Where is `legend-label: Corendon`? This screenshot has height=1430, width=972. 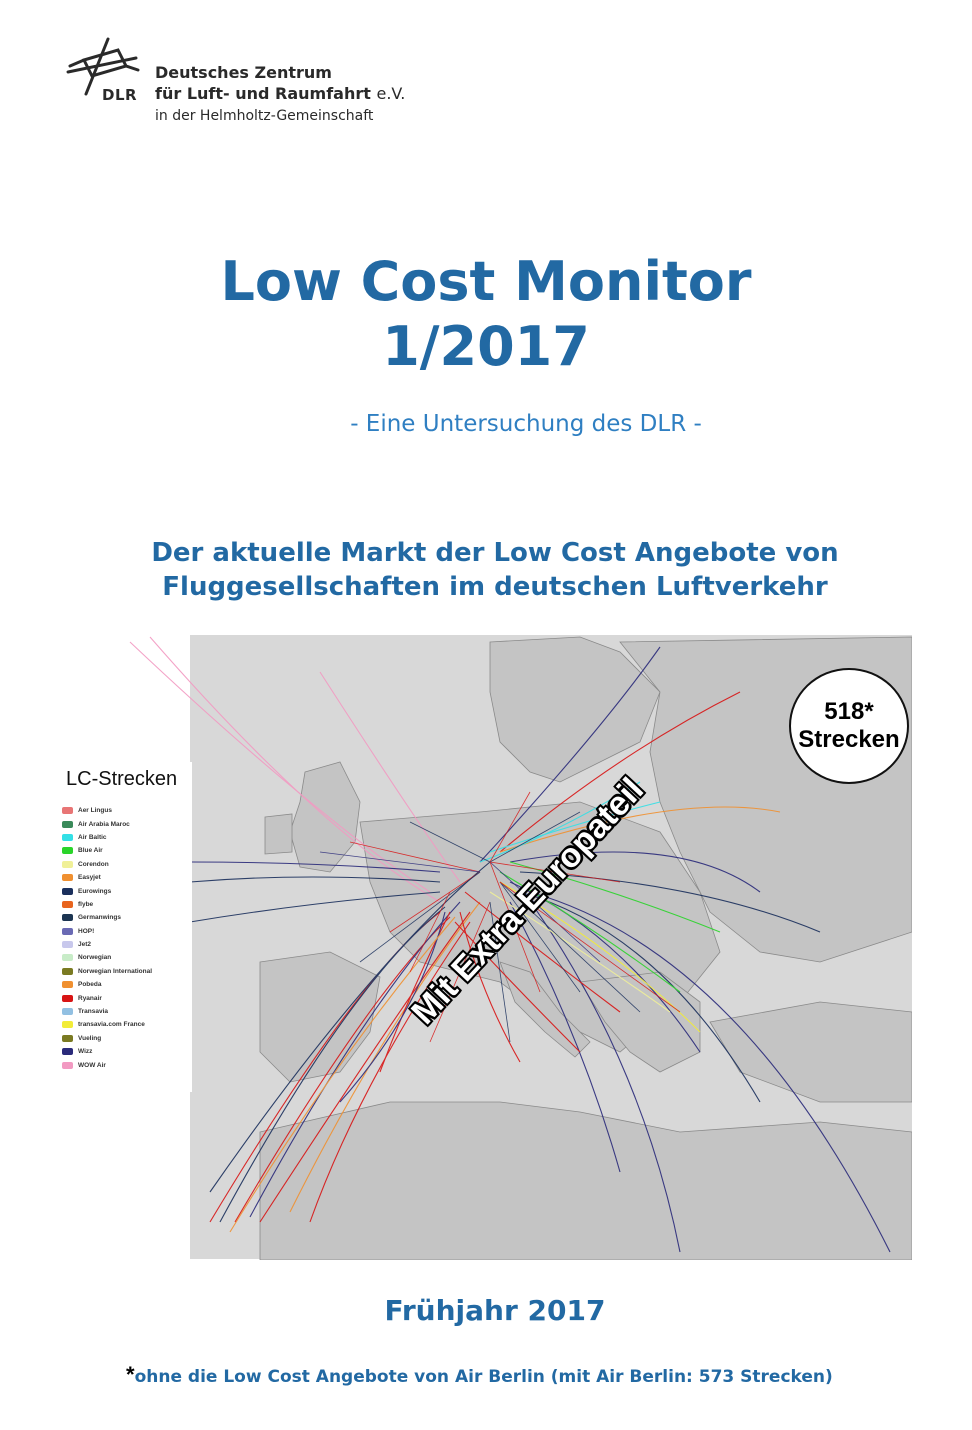
legend-label: Corendon is located at coordinates (93, 864).